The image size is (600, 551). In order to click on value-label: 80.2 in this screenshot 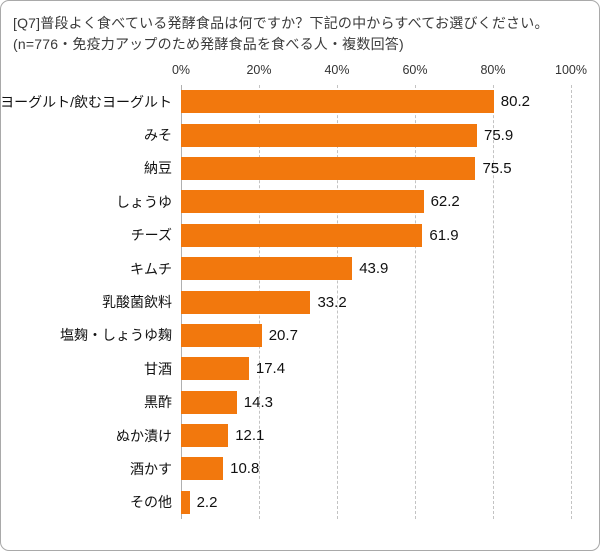, I will do `click(515, 102)`.